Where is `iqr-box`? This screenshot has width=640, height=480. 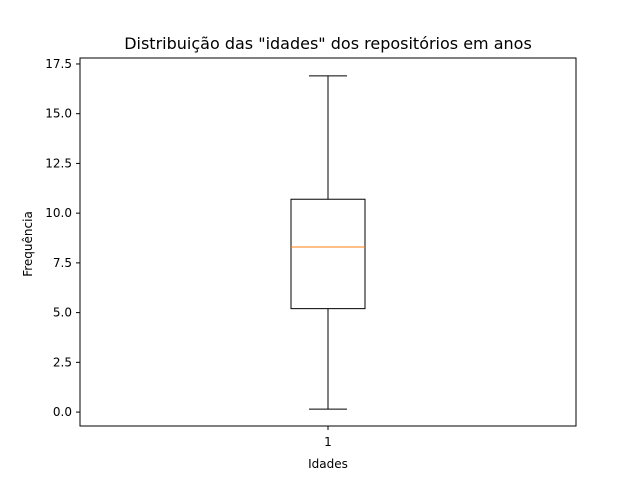
iqr-box is located at coordinates (328, 254).